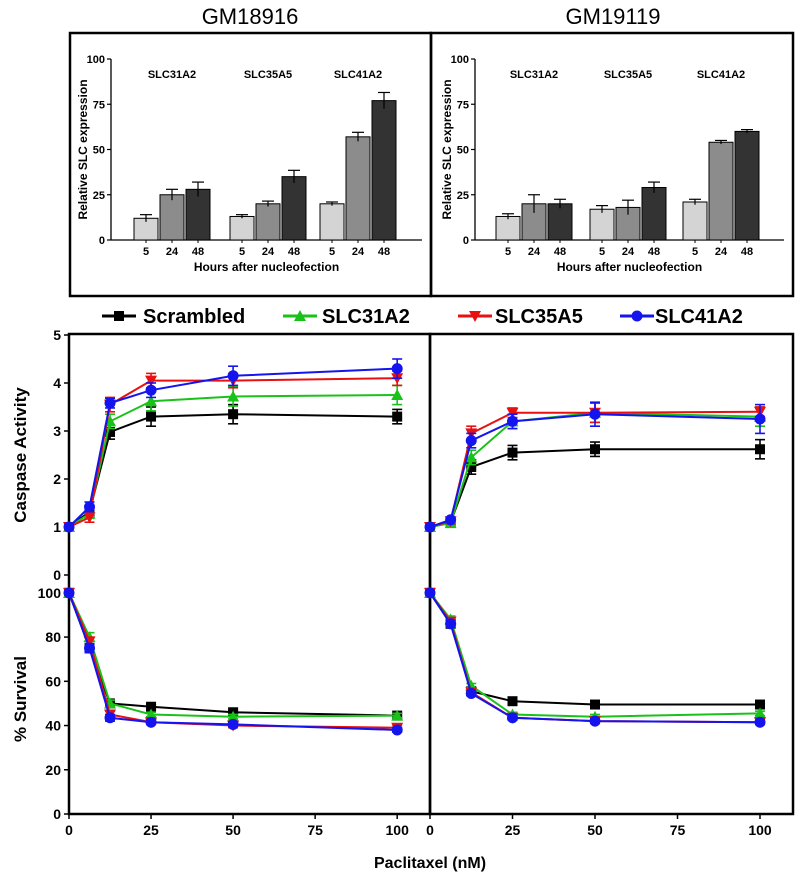 The image size is (800, 884). What do you see at coordinates (447, 149) in the screenshot?
I see `y-axis-label: Relative SLC expression` at bounding box center [447, 149].